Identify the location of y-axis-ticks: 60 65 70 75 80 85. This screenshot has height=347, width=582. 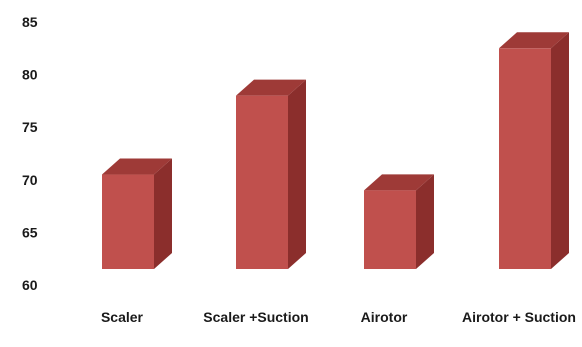
(30, 153).